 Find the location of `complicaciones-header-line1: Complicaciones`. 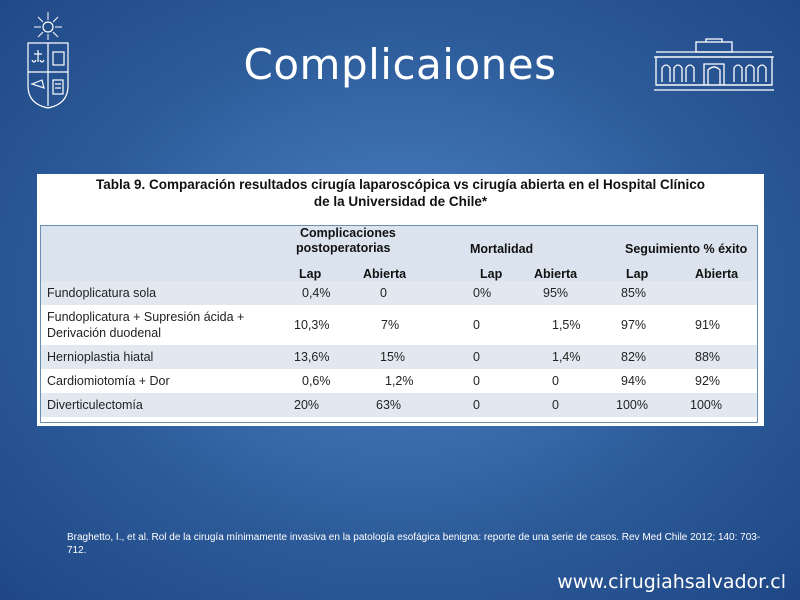

complicaciones-header-line1: Complicaciones is located at coordinates (348, 233).